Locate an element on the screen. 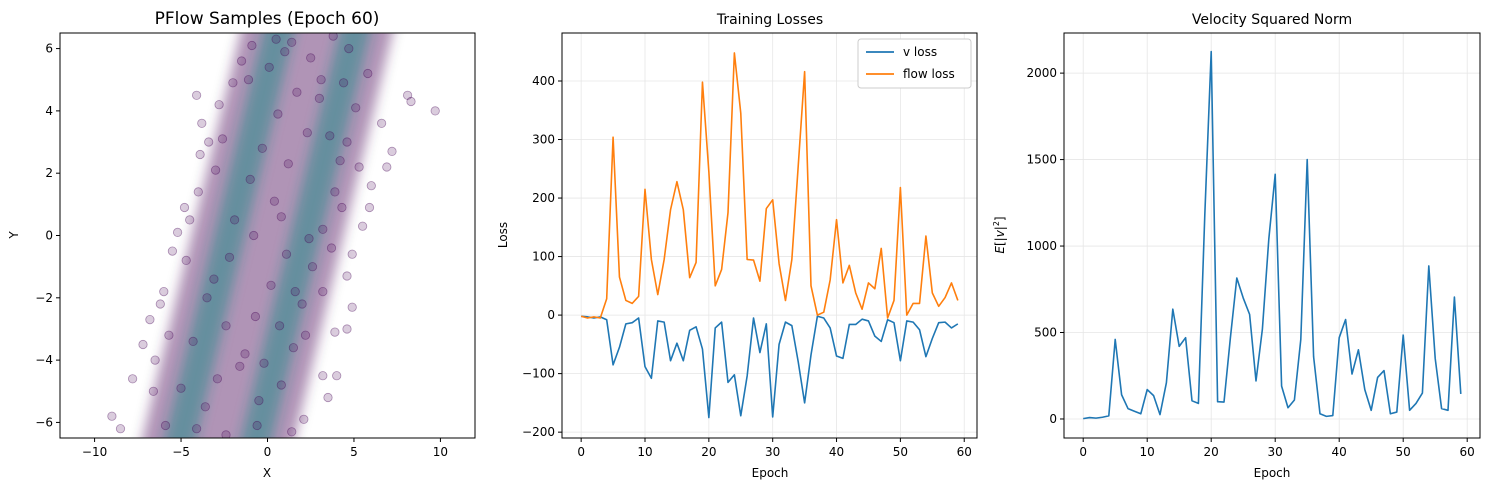 The image size is (1489, 490). losses-y-axis-label: Loss is located at coordinates (503, 235).